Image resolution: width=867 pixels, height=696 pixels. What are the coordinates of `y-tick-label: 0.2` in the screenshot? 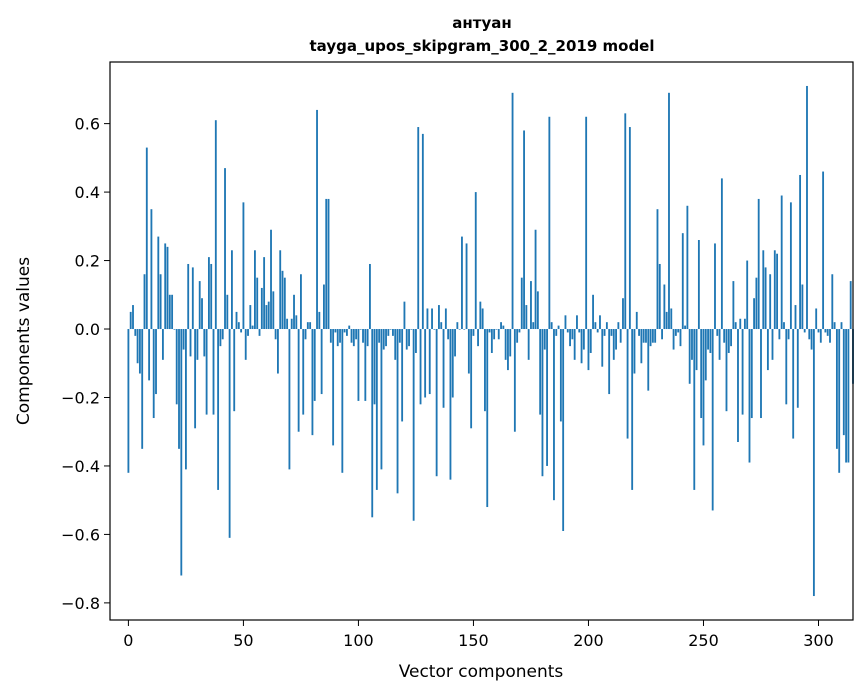 It's located at (87, 261).